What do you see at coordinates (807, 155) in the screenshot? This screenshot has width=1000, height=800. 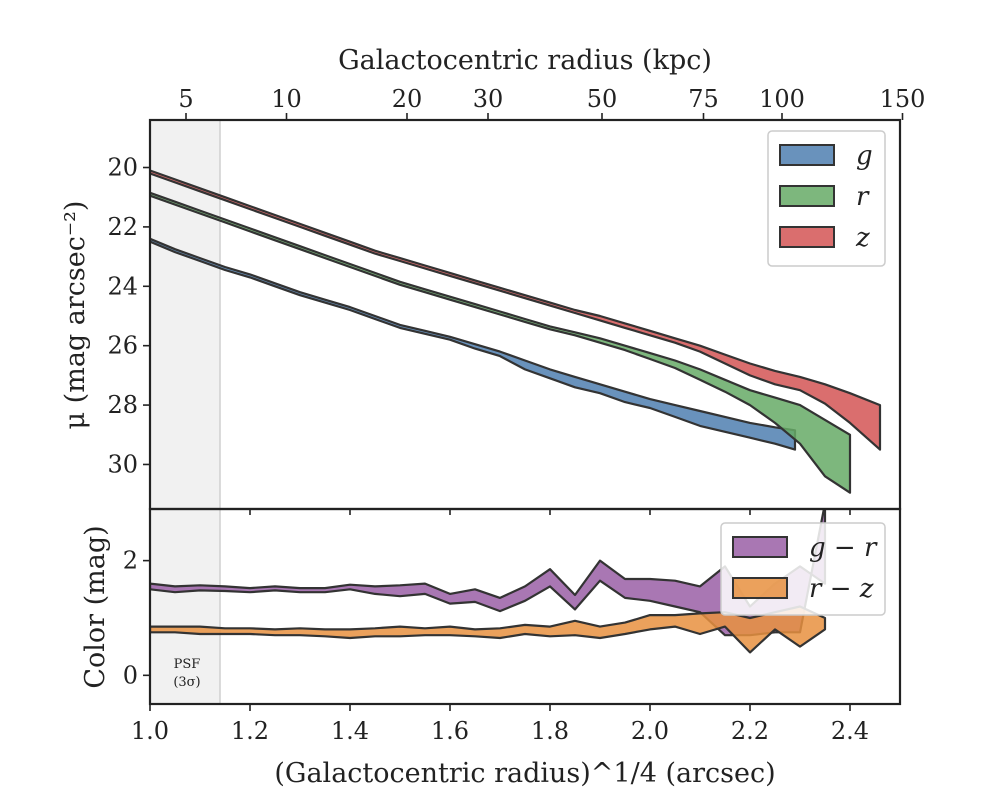 I see `sb-legend-swatch-g` at bounding box center [807, 155].